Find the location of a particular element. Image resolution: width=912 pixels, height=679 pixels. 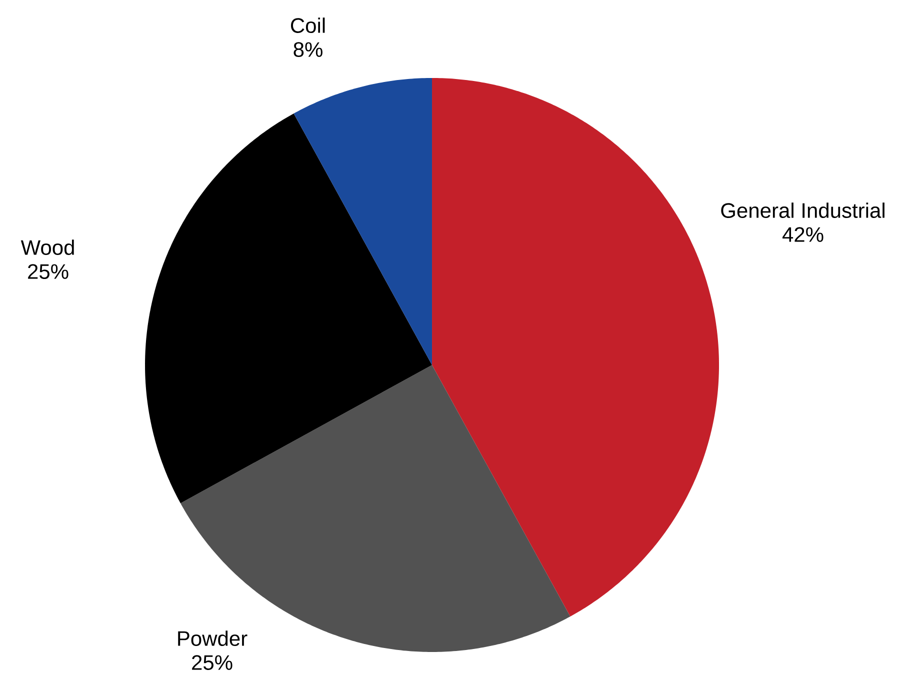

slice-label: Powder is located at coordinates (213, 638).